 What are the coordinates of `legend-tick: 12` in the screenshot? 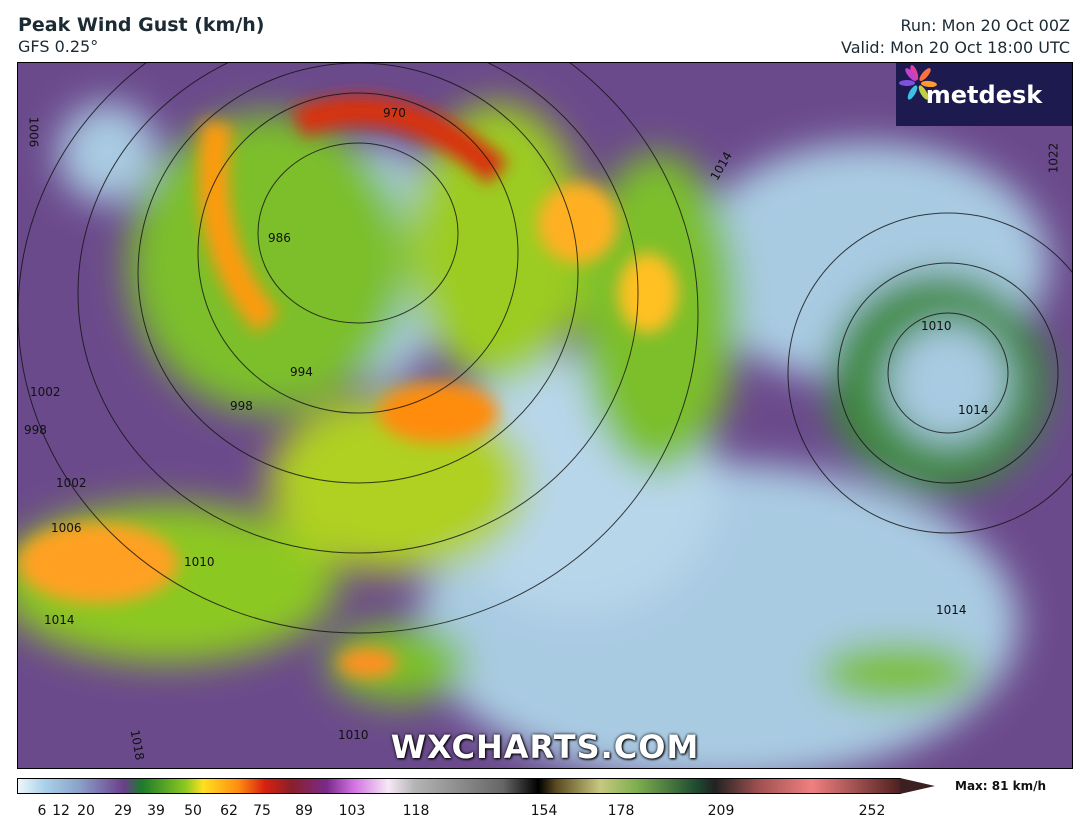 It's located at (61, 811).